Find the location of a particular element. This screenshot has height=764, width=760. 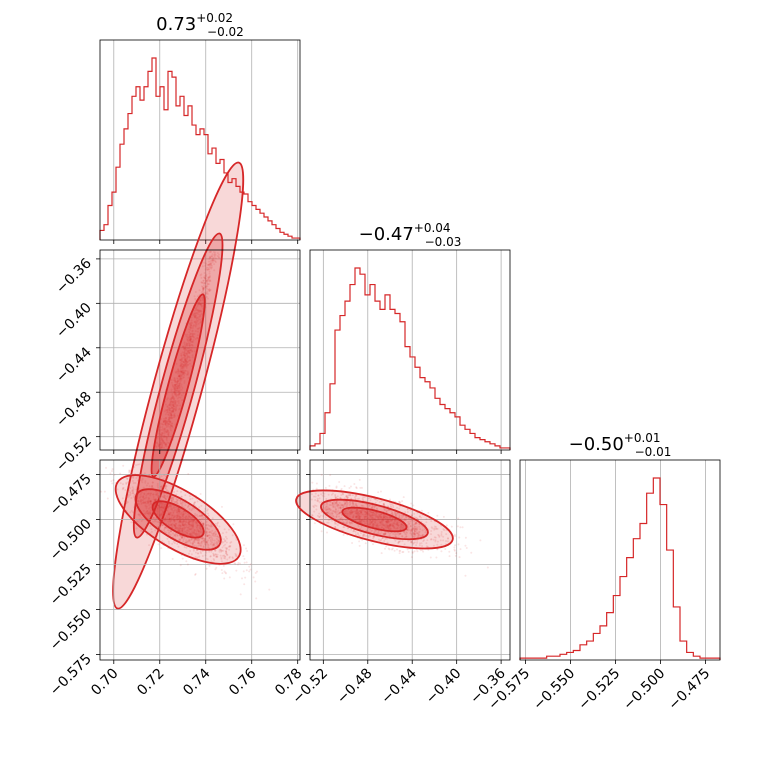

density-contour is located at coordinates (178, 385).